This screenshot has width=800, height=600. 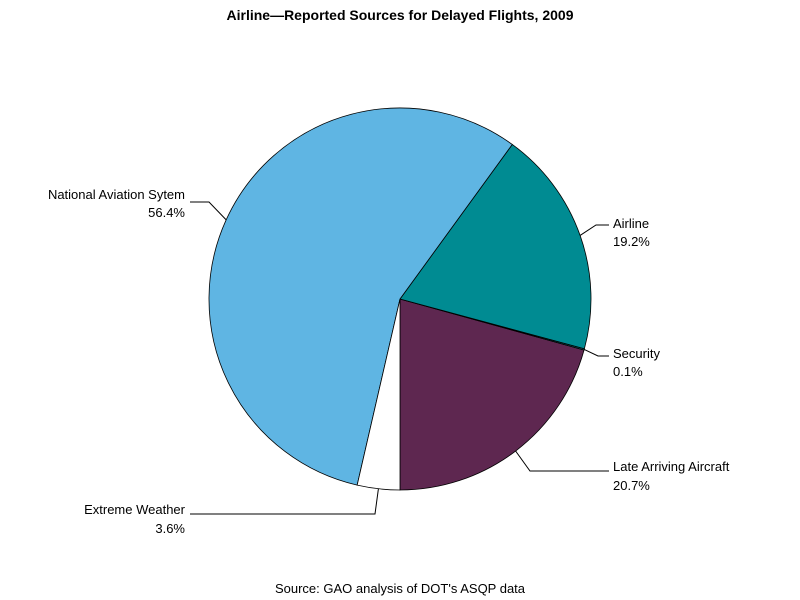 I want to click on leader-line-security, so click(x=596, y=352).